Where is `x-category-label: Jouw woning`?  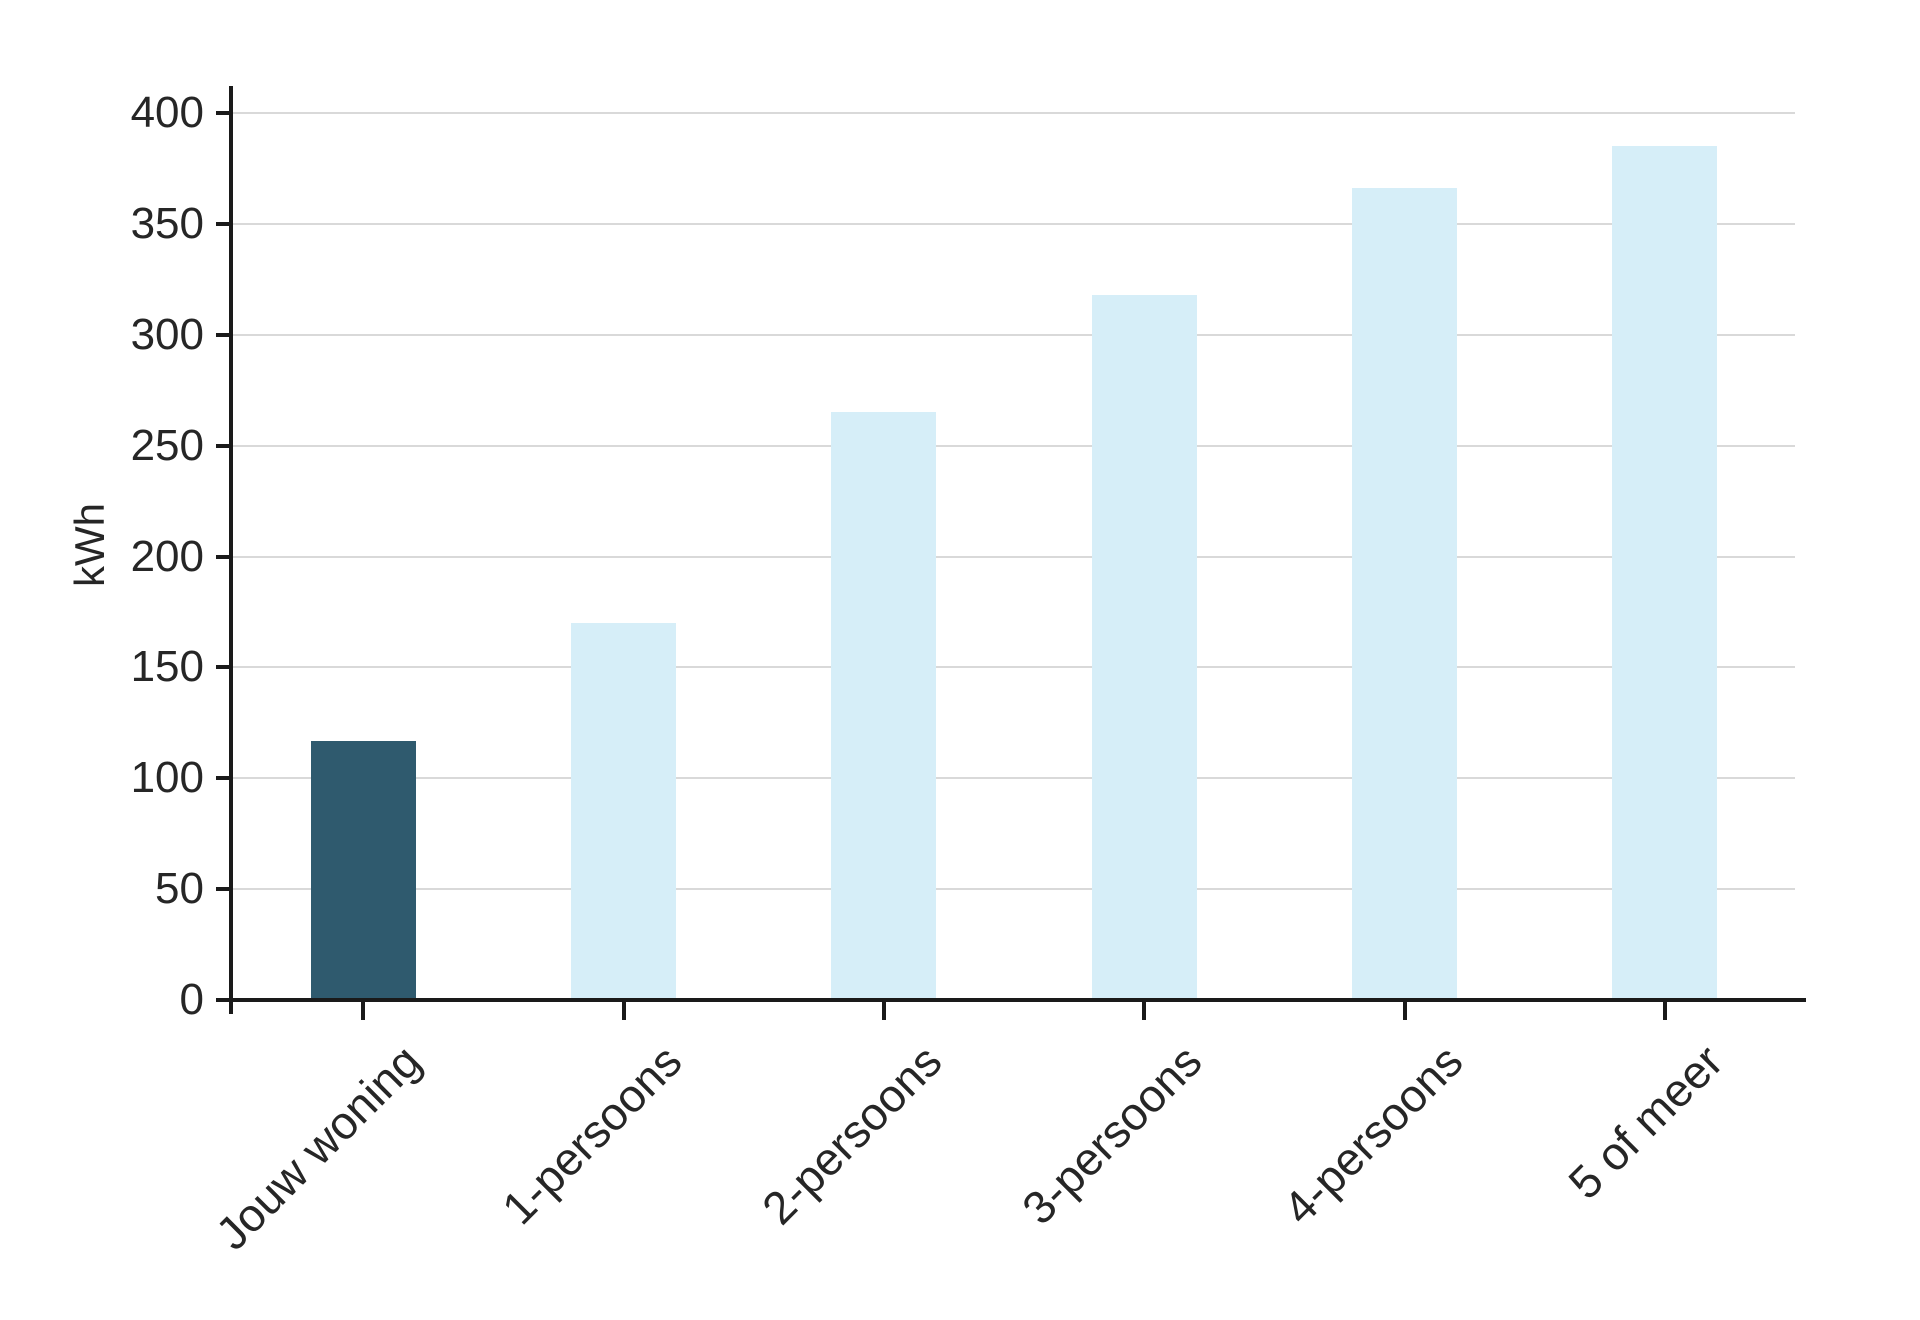 x-category-label: Jouw woning is located at coordinates (318, 1147).